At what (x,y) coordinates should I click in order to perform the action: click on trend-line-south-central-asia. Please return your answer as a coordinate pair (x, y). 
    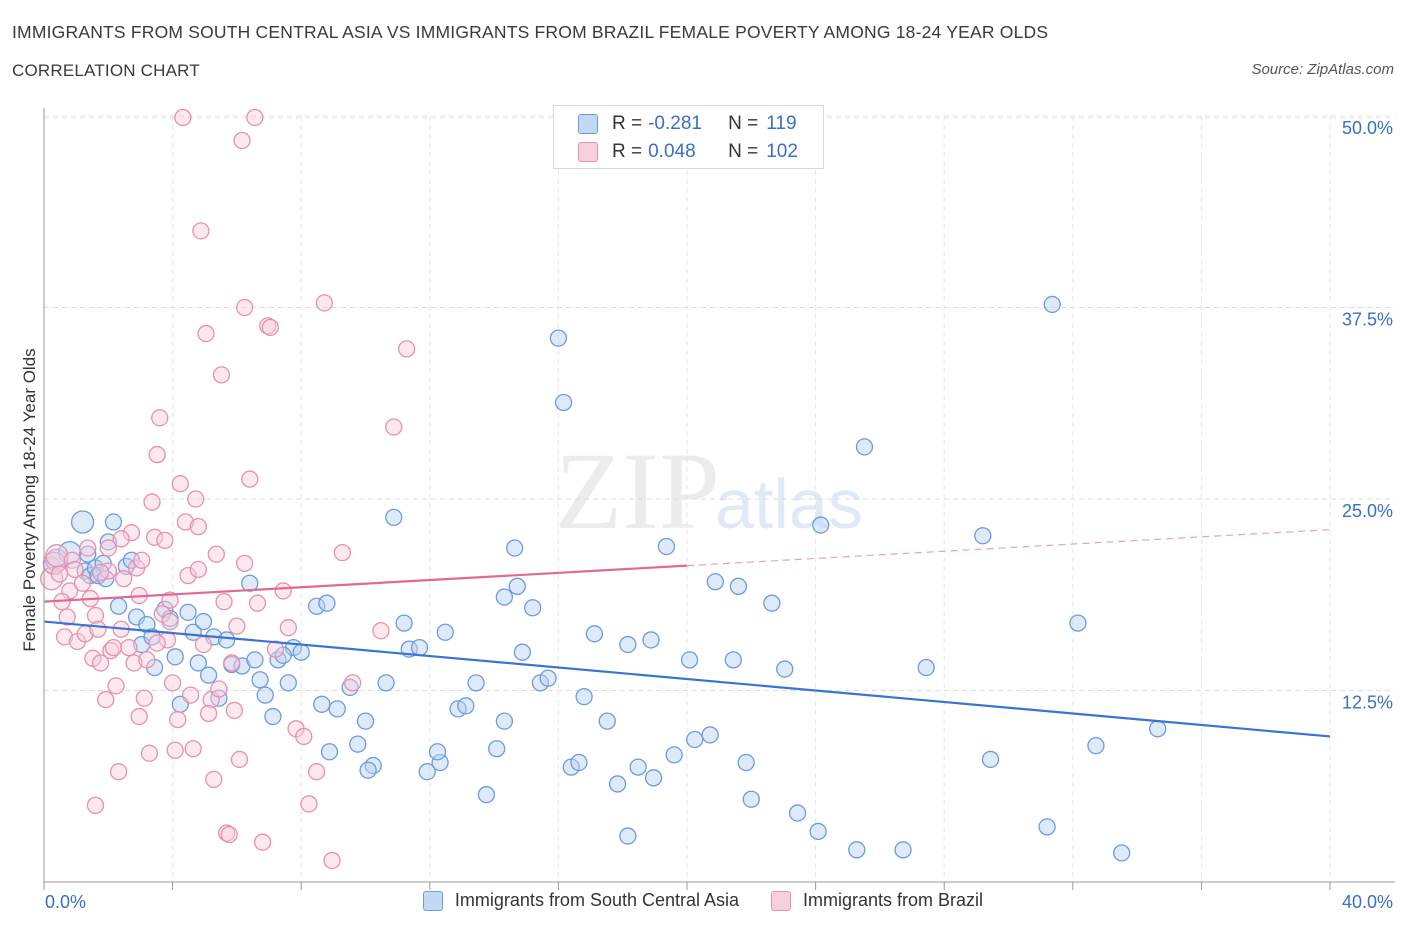
    Looking at the image, I should click on (687, 679).